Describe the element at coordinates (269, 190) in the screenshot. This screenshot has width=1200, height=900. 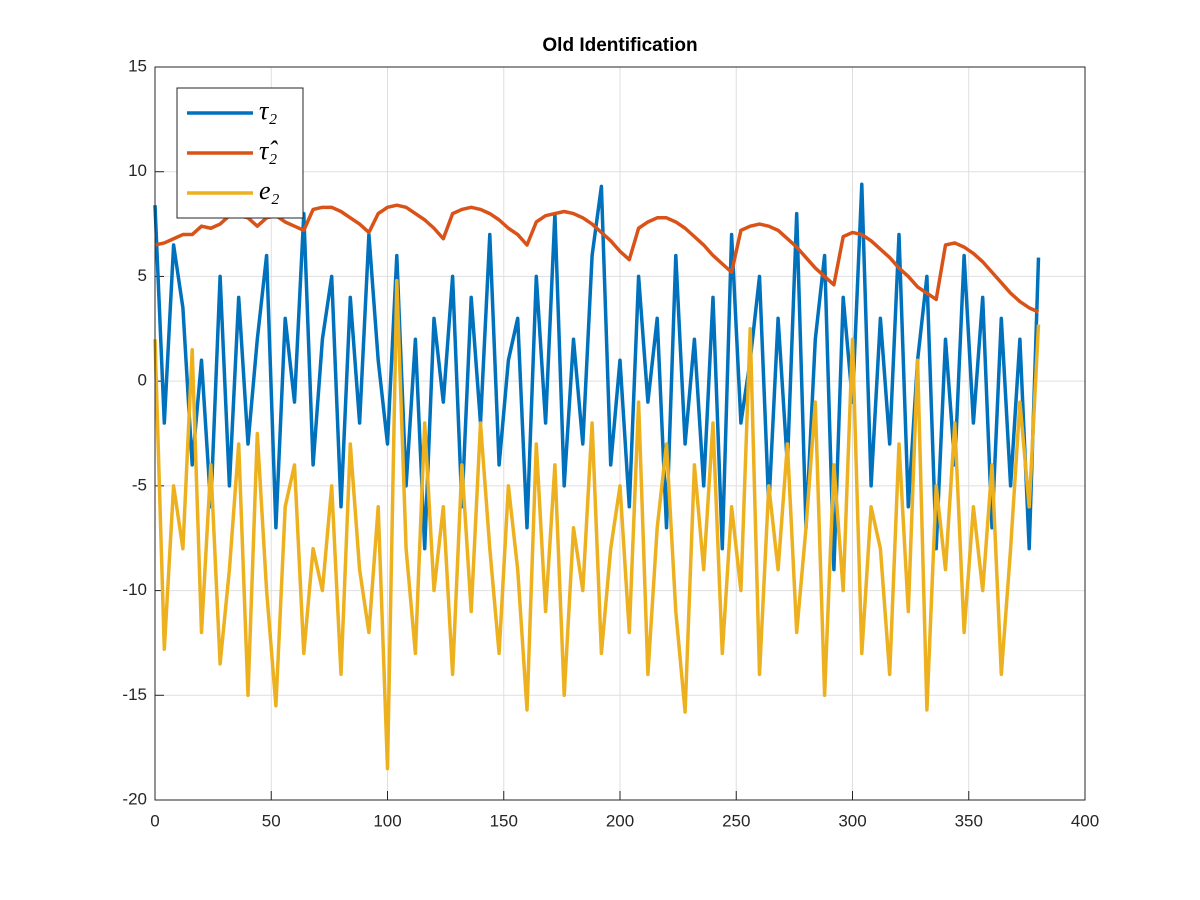
I see `legend-label: e₂` at that location.